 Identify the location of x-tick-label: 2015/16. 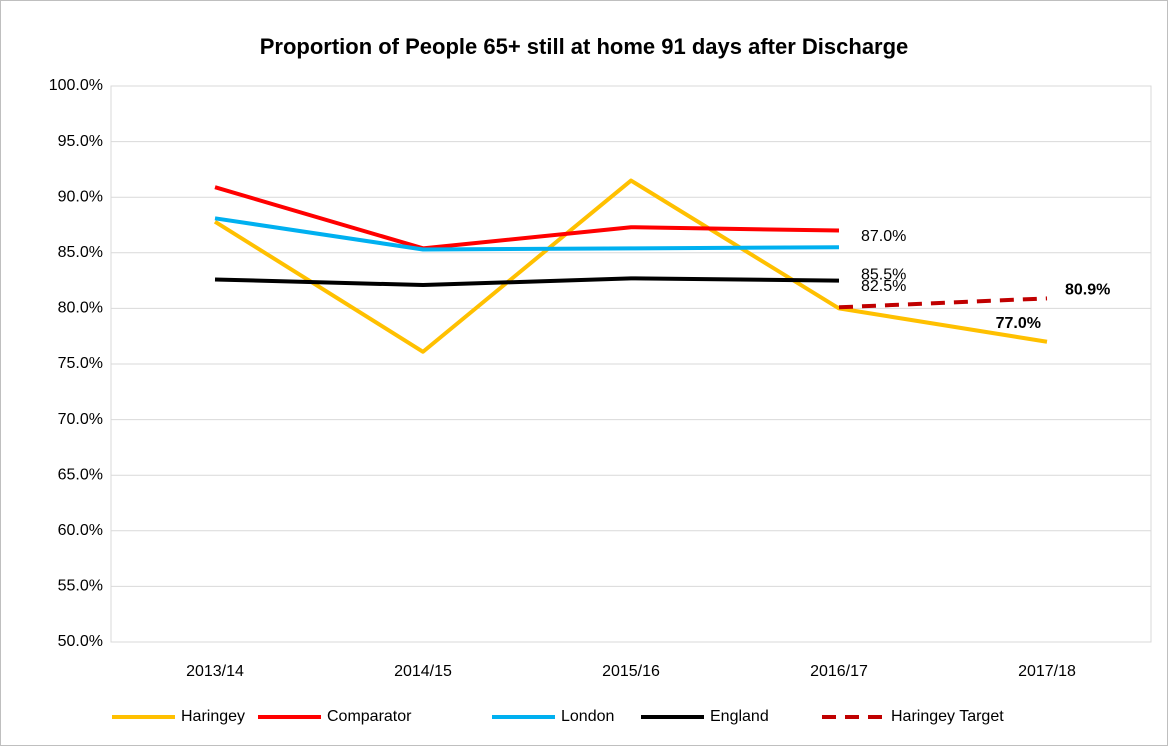
(631, 671).